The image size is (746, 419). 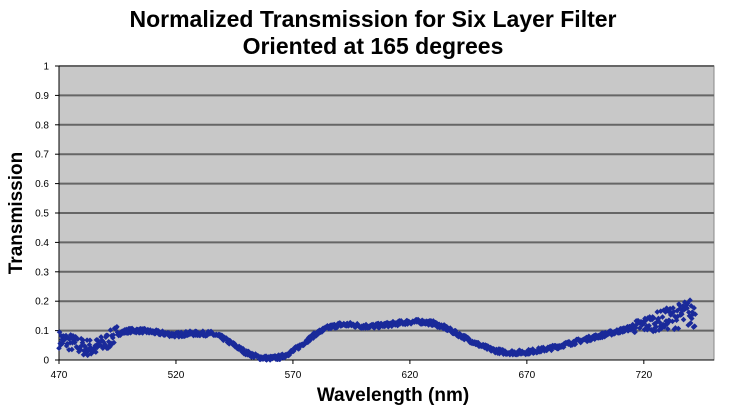 What do you see at coordinates (42, 155) in the screenshot?
I see `y-tick-label: 0.7` at bounding box center [42, 155].